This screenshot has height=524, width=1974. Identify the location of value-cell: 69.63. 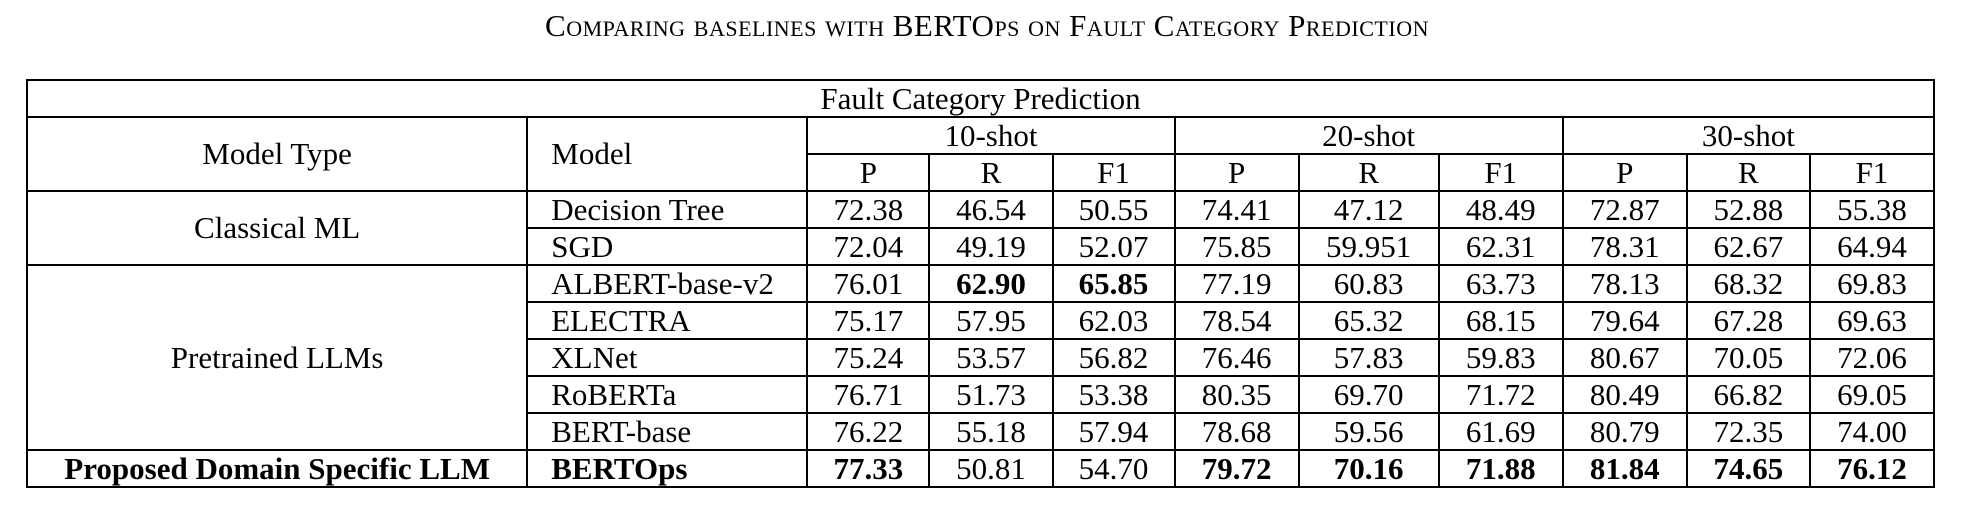
(1872, 320).